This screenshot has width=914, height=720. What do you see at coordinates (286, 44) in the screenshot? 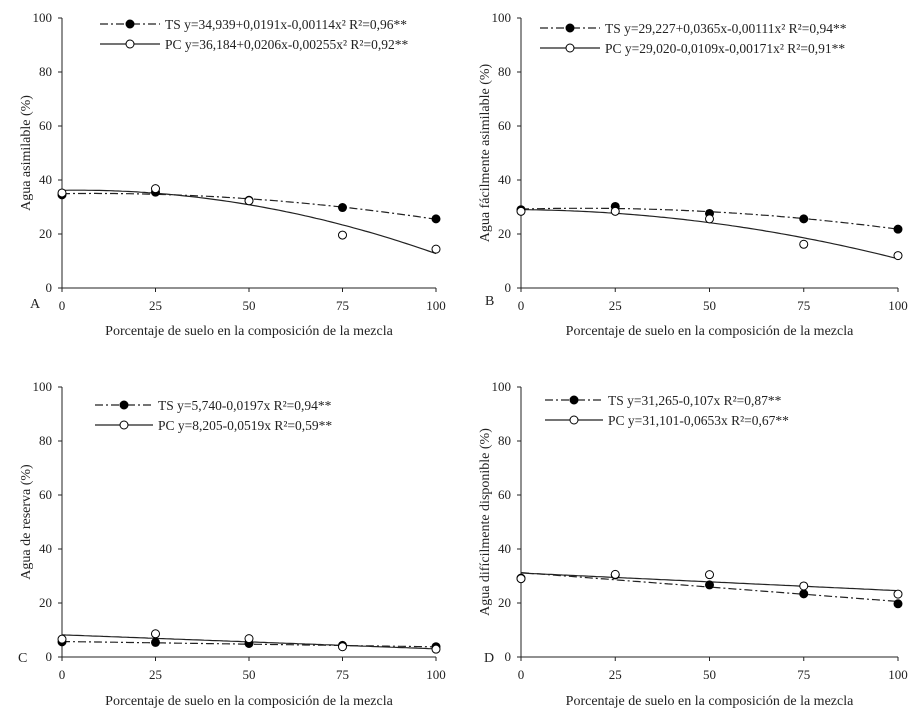
I see `legend-text-pc: PC y=36,184+0,0206x-0,00255x² R²=0,92**` at bounding box center [286, 44].